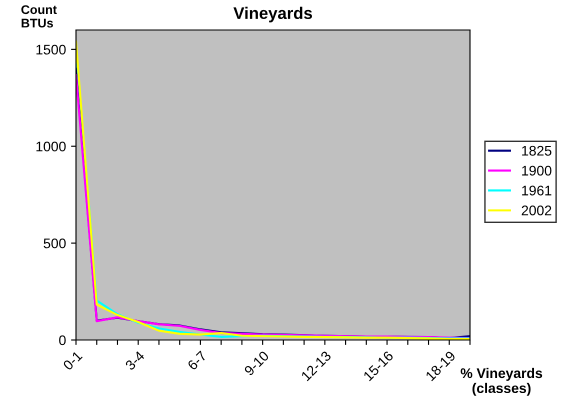 Image resolution: width=564 pixels, height=404 pixels. What do you see at coordinates (55, 243) in the screenshot?
I see `y-tick-label: 500` at bounding box center [55, 243].